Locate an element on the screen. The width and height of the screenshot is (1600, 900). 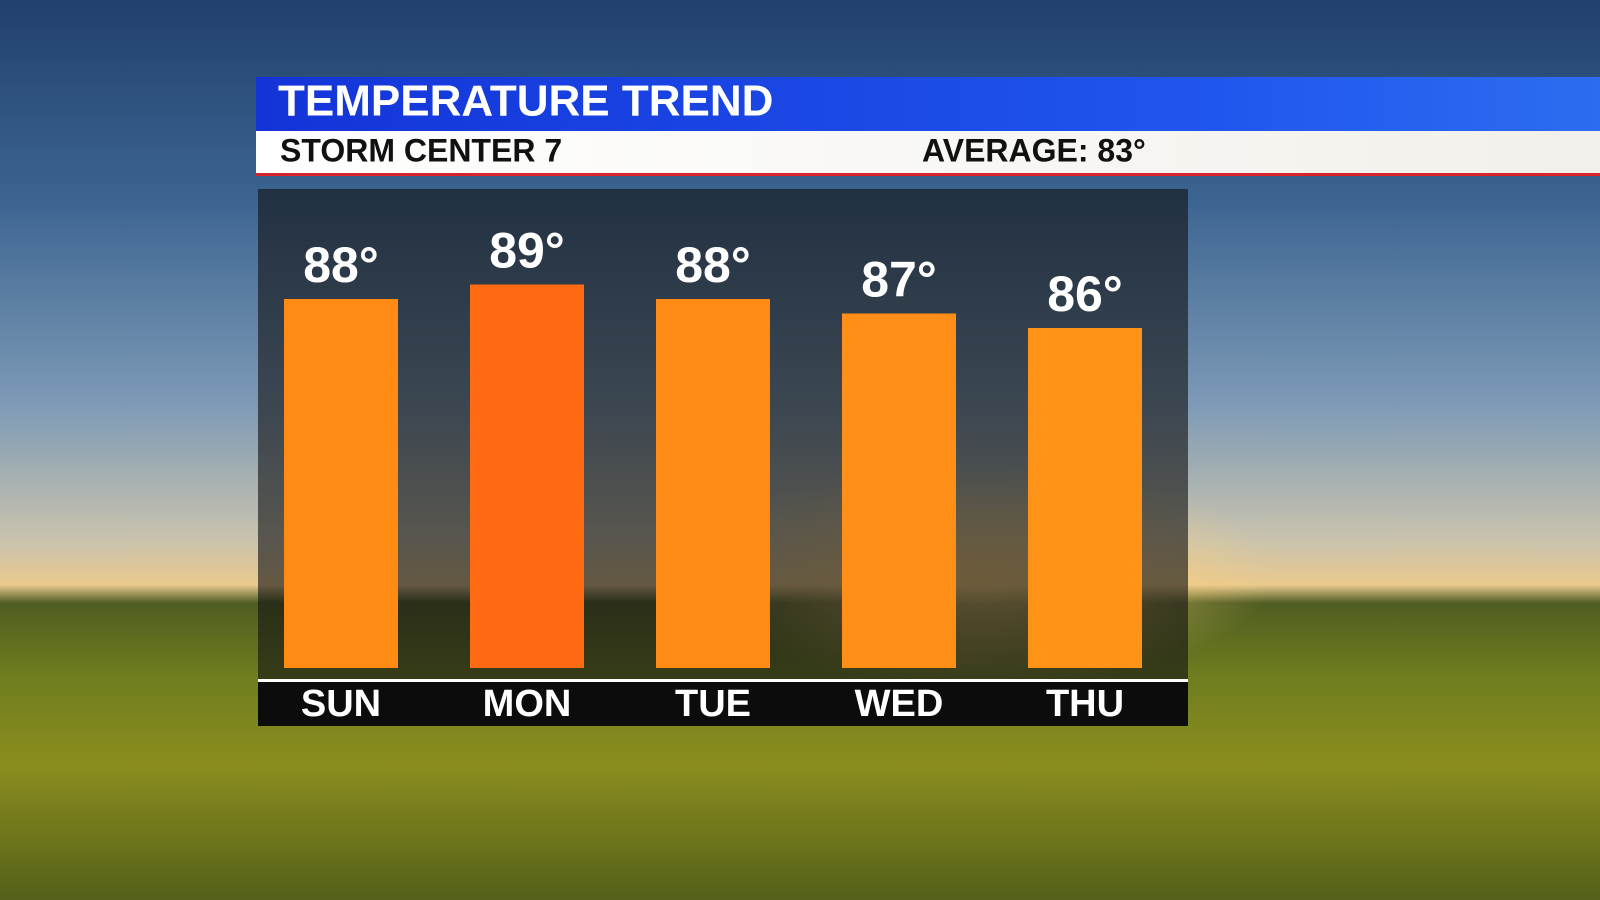
subtitle-bar is located at coordinates (928, 153).